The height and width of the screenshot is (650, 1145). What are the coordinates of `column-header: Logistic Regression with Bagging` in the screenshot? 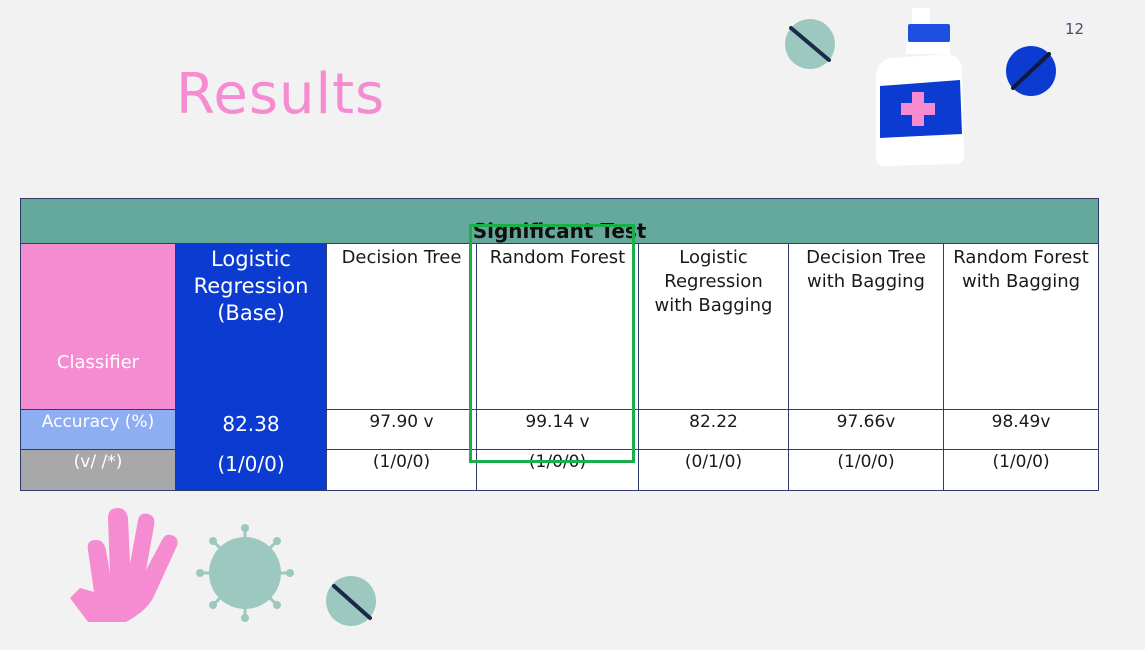 It's located at (713, 326).